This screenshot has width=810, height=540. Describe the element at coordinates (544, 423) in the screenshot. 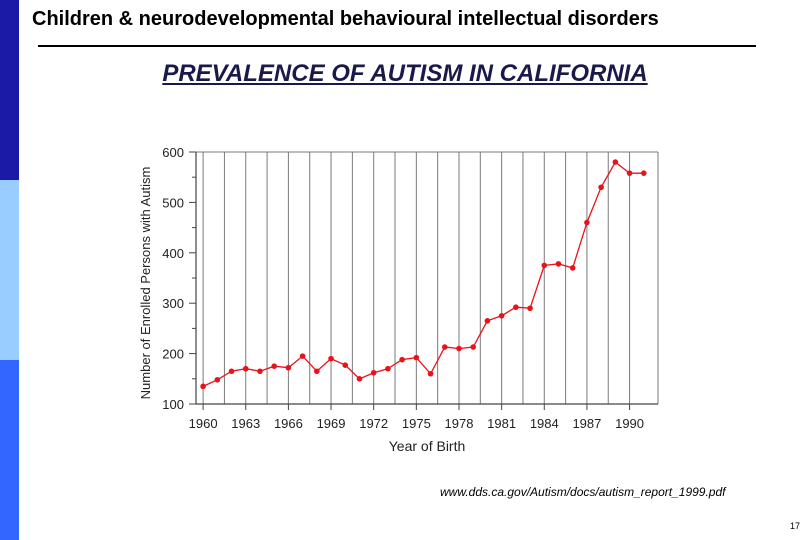

I see `x-tick-label: 1984` at that location.